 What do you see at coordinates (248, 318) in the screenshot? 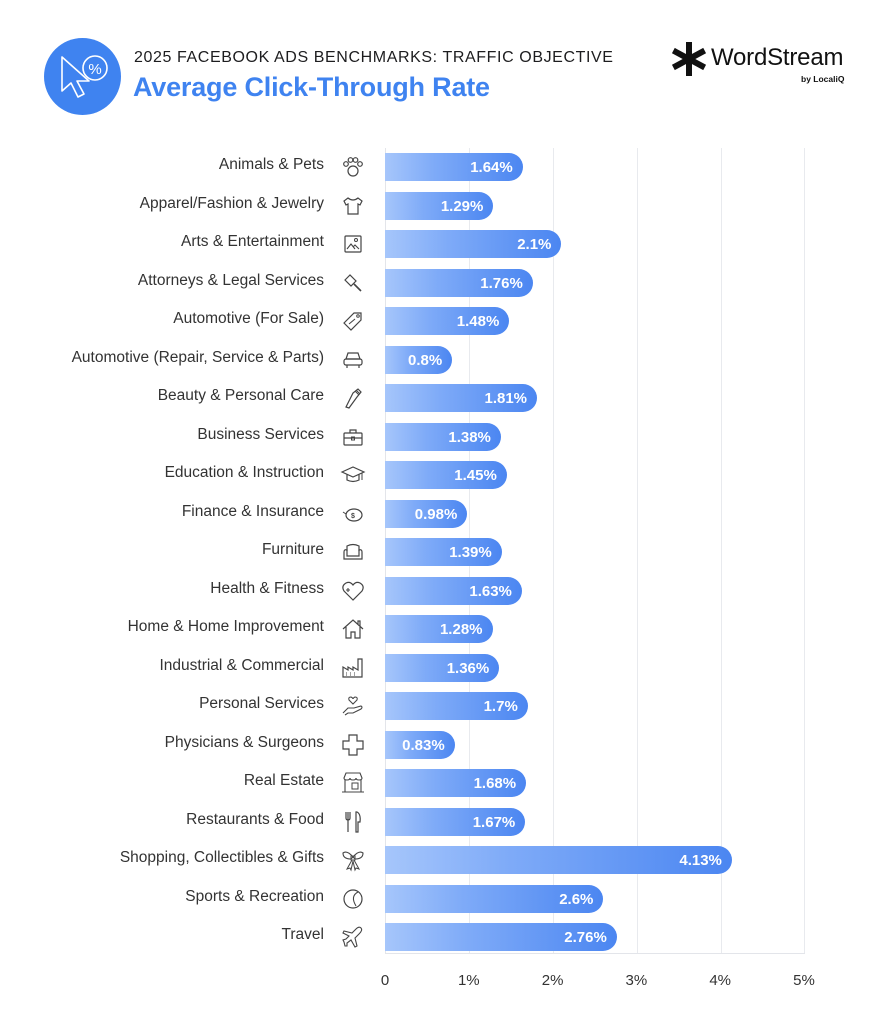
I see `category-label: Automotive (For Sale)` at bounding box center [248, 318].